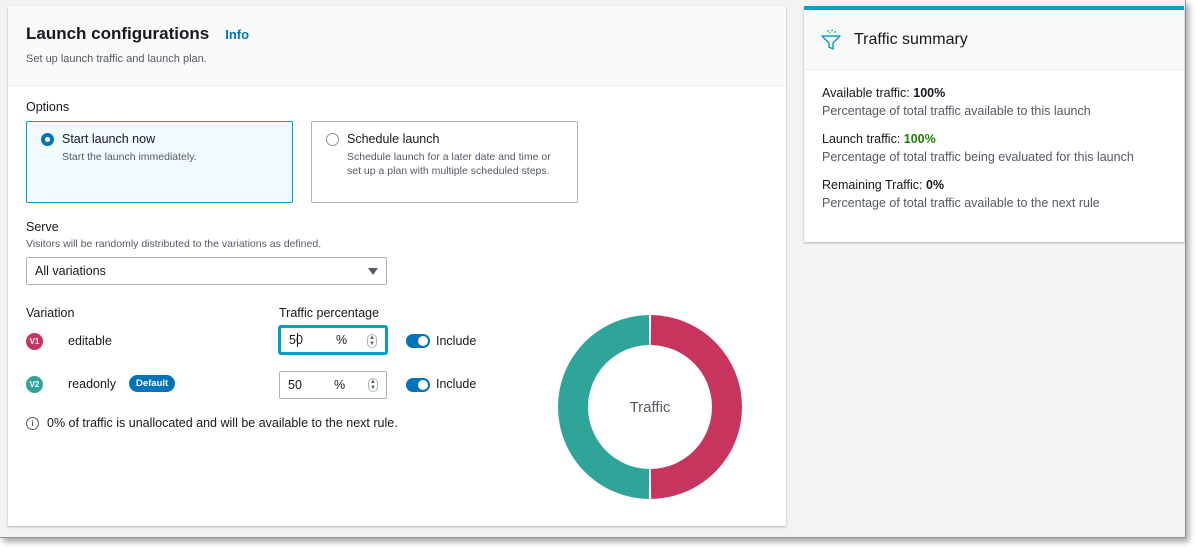 The width and height of the screenshot is (1198, 548). Describe the element at coordinates (90, 341) in the screenshot. I see `variation-name: editable` at that location.